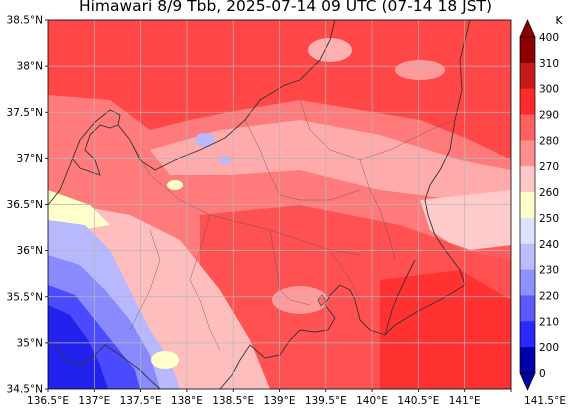 The height and width of the screenshot is (409, 571). What do you see at coordinates (549, 141) in the screenshot?
I see `colorbar-label: 280` at bounding box center [549, 141].